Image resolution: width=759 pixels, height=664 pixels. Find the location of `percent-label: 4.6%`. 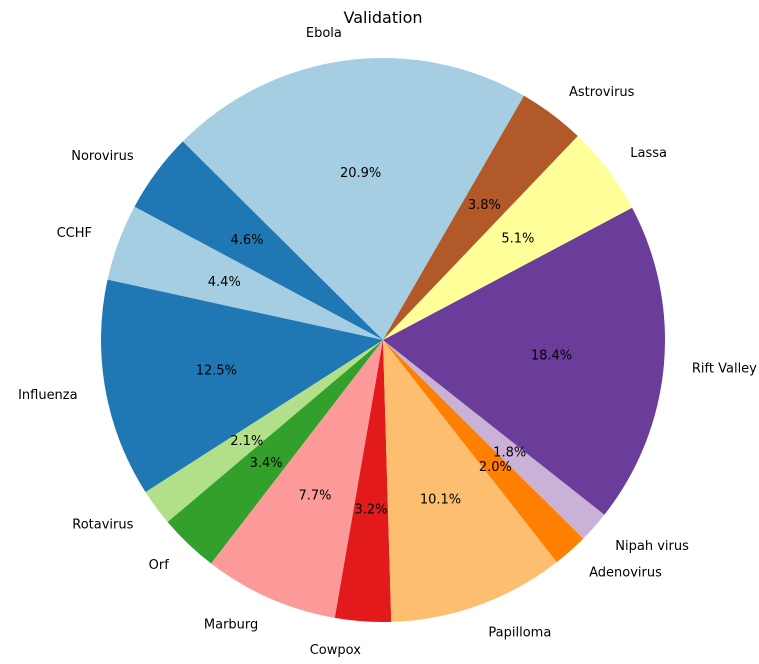

percent-label: 4.6% is located at coordinates (246, 240).